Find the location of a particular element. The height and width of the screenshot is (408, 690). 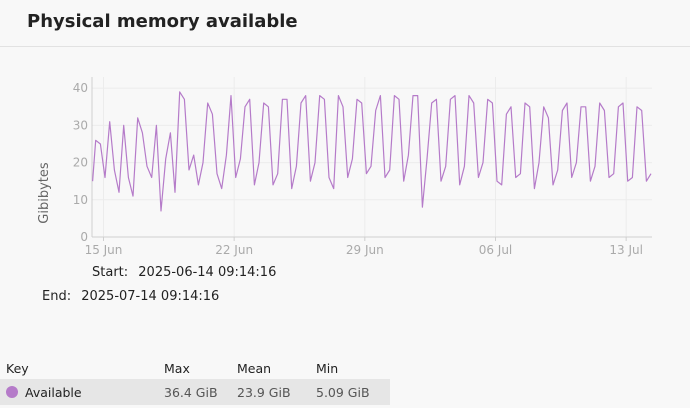

mean-header: Mean is located at coordinates (254, 368).